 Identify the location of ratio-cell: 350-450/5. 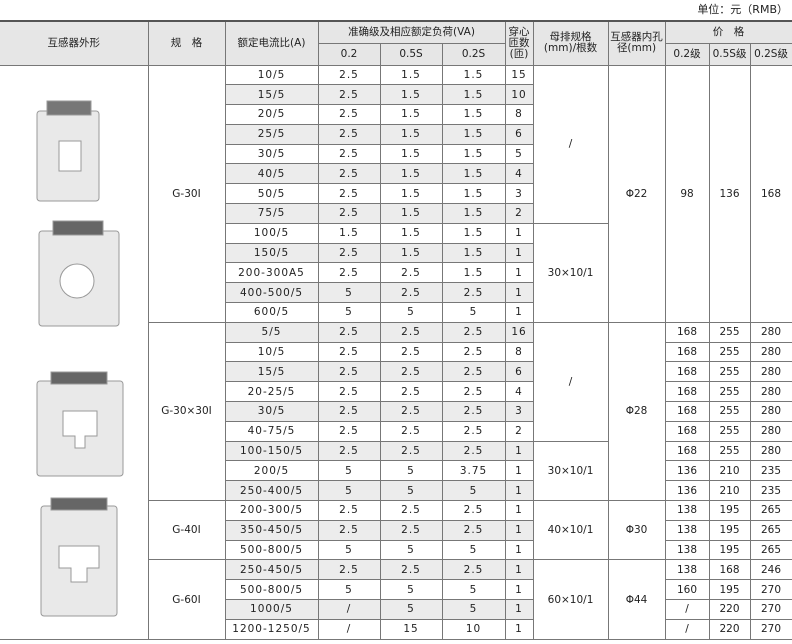
(271, 530).